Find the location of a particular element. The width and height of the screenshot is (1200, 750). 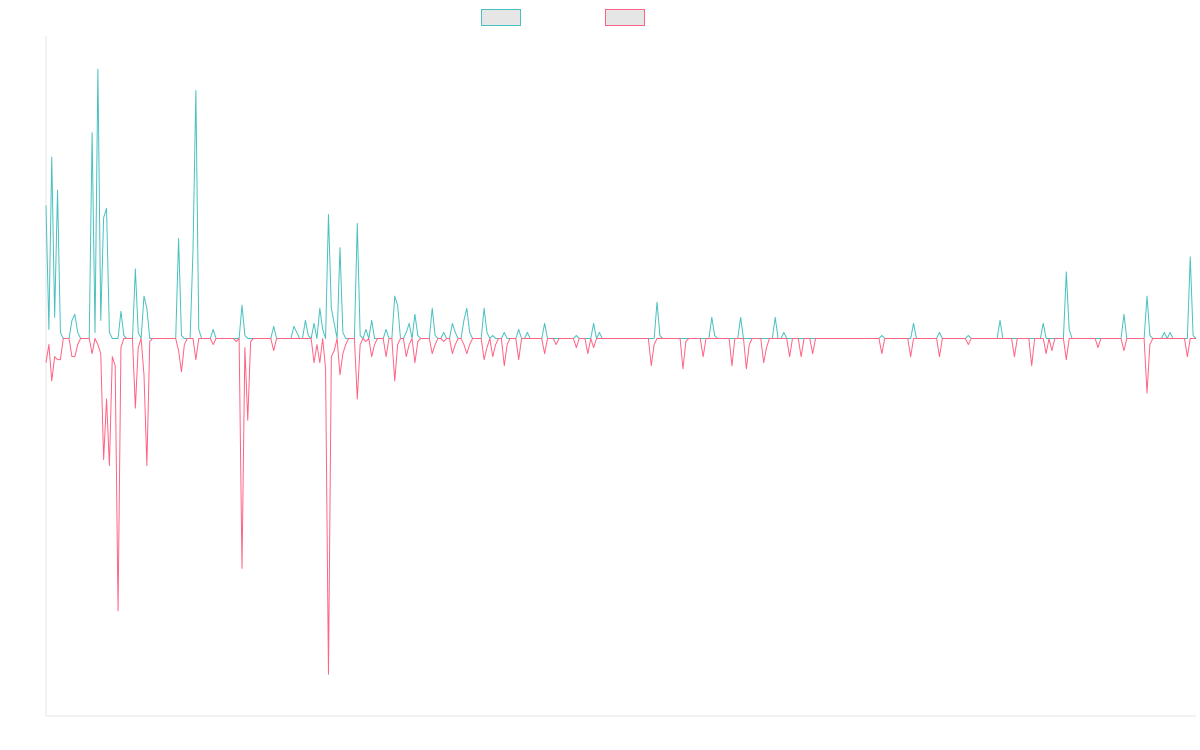

legend is located at coordinates (563, 17).